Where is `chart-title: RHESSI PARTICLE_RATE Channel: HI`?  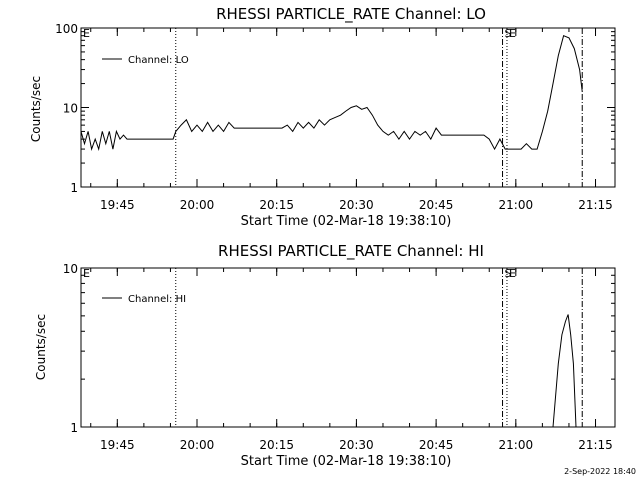
chart-title: RHESSI PARTICLE_RATE Channel: HI is located at coordinates (351, 251).